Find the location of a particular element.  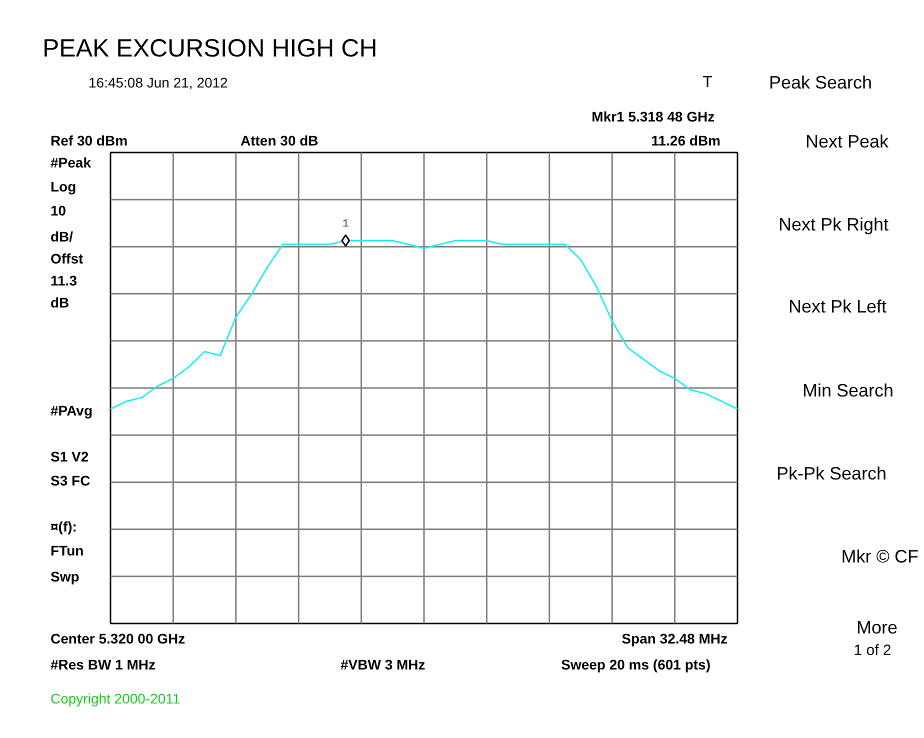

text: Mkr1 5.318 48 GHz is located at coordinates (653, 116).